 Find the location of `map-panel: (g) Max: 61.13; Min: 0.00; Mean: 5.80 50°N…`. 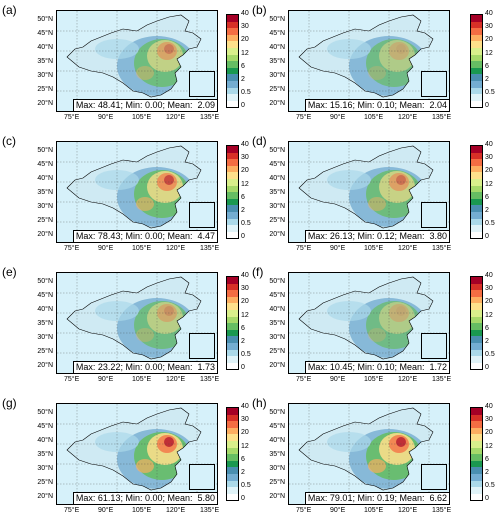

map-panel: (g) Max: 61.13; Min: 0.00; Mean: 5.80 50°N… is located at coordinates (125, 458).